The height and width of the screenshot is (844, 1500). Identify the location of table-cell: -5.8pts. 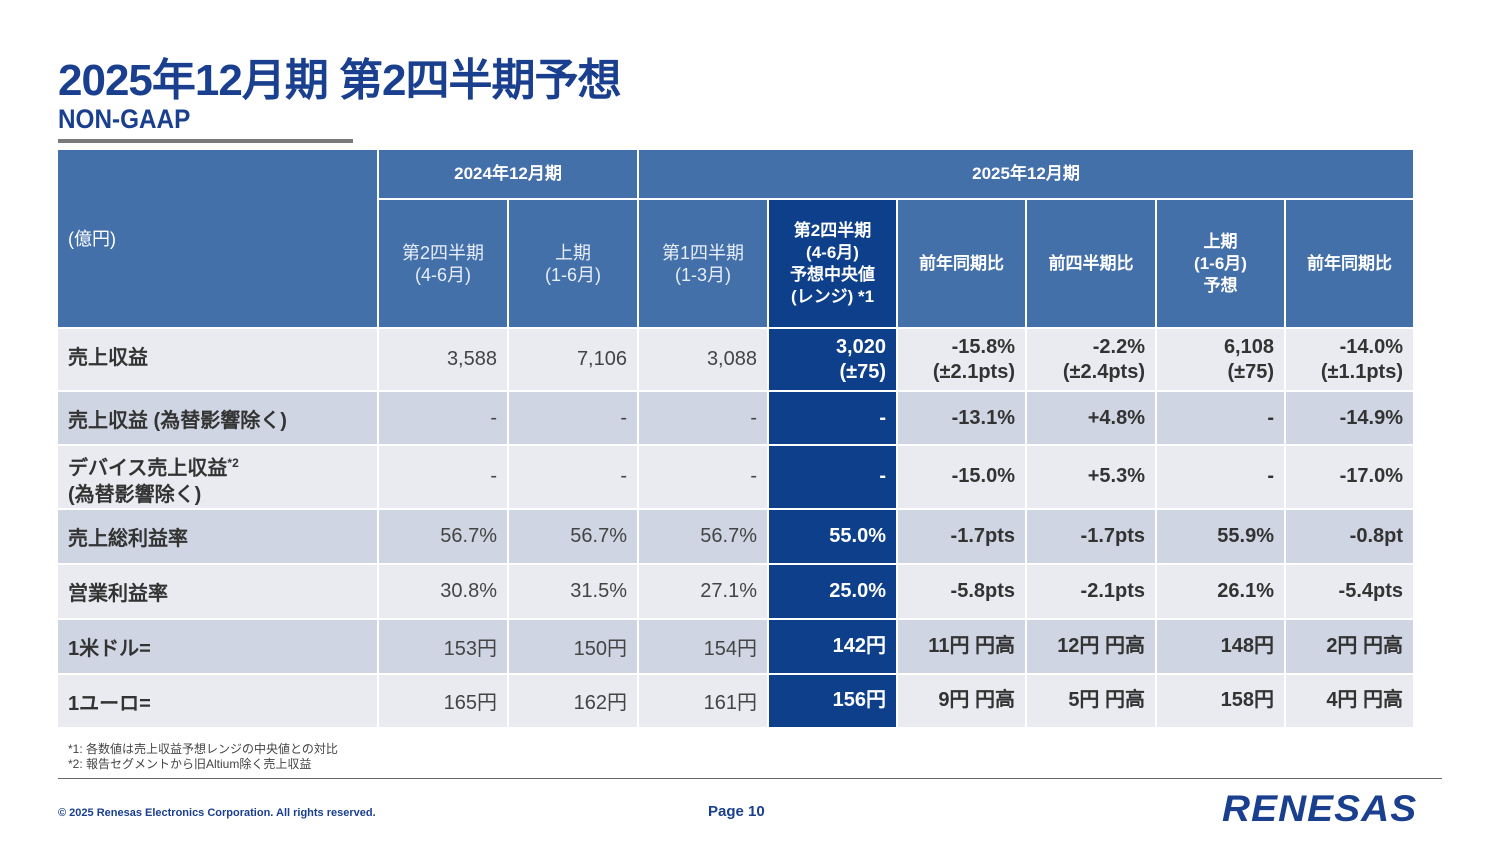
(961, 591).